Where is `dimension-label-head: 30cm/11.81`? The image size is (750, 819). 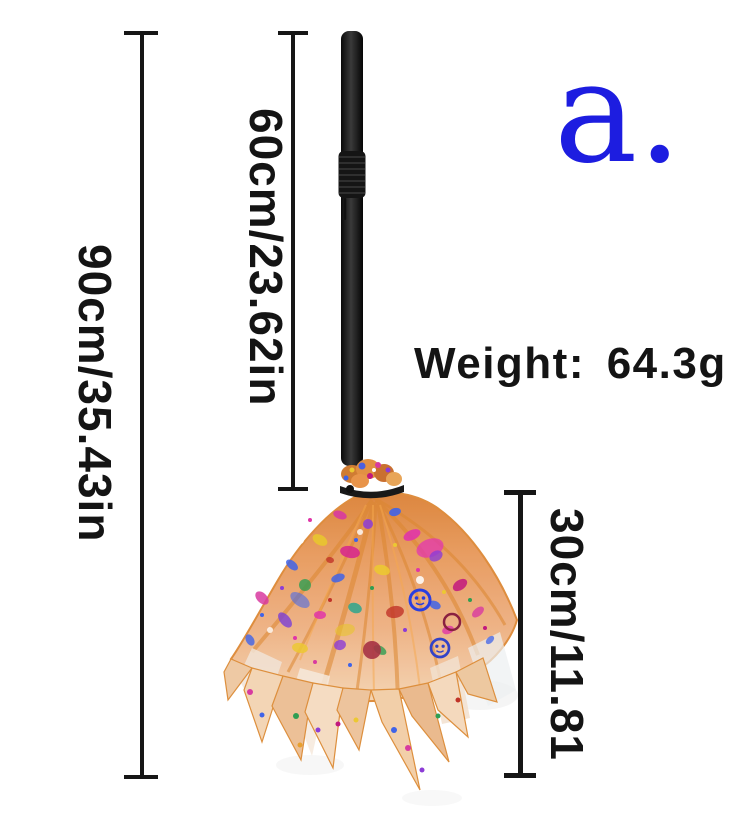 dimension-label-head: 30cm/11.81 is located at coordinates (567, 635).